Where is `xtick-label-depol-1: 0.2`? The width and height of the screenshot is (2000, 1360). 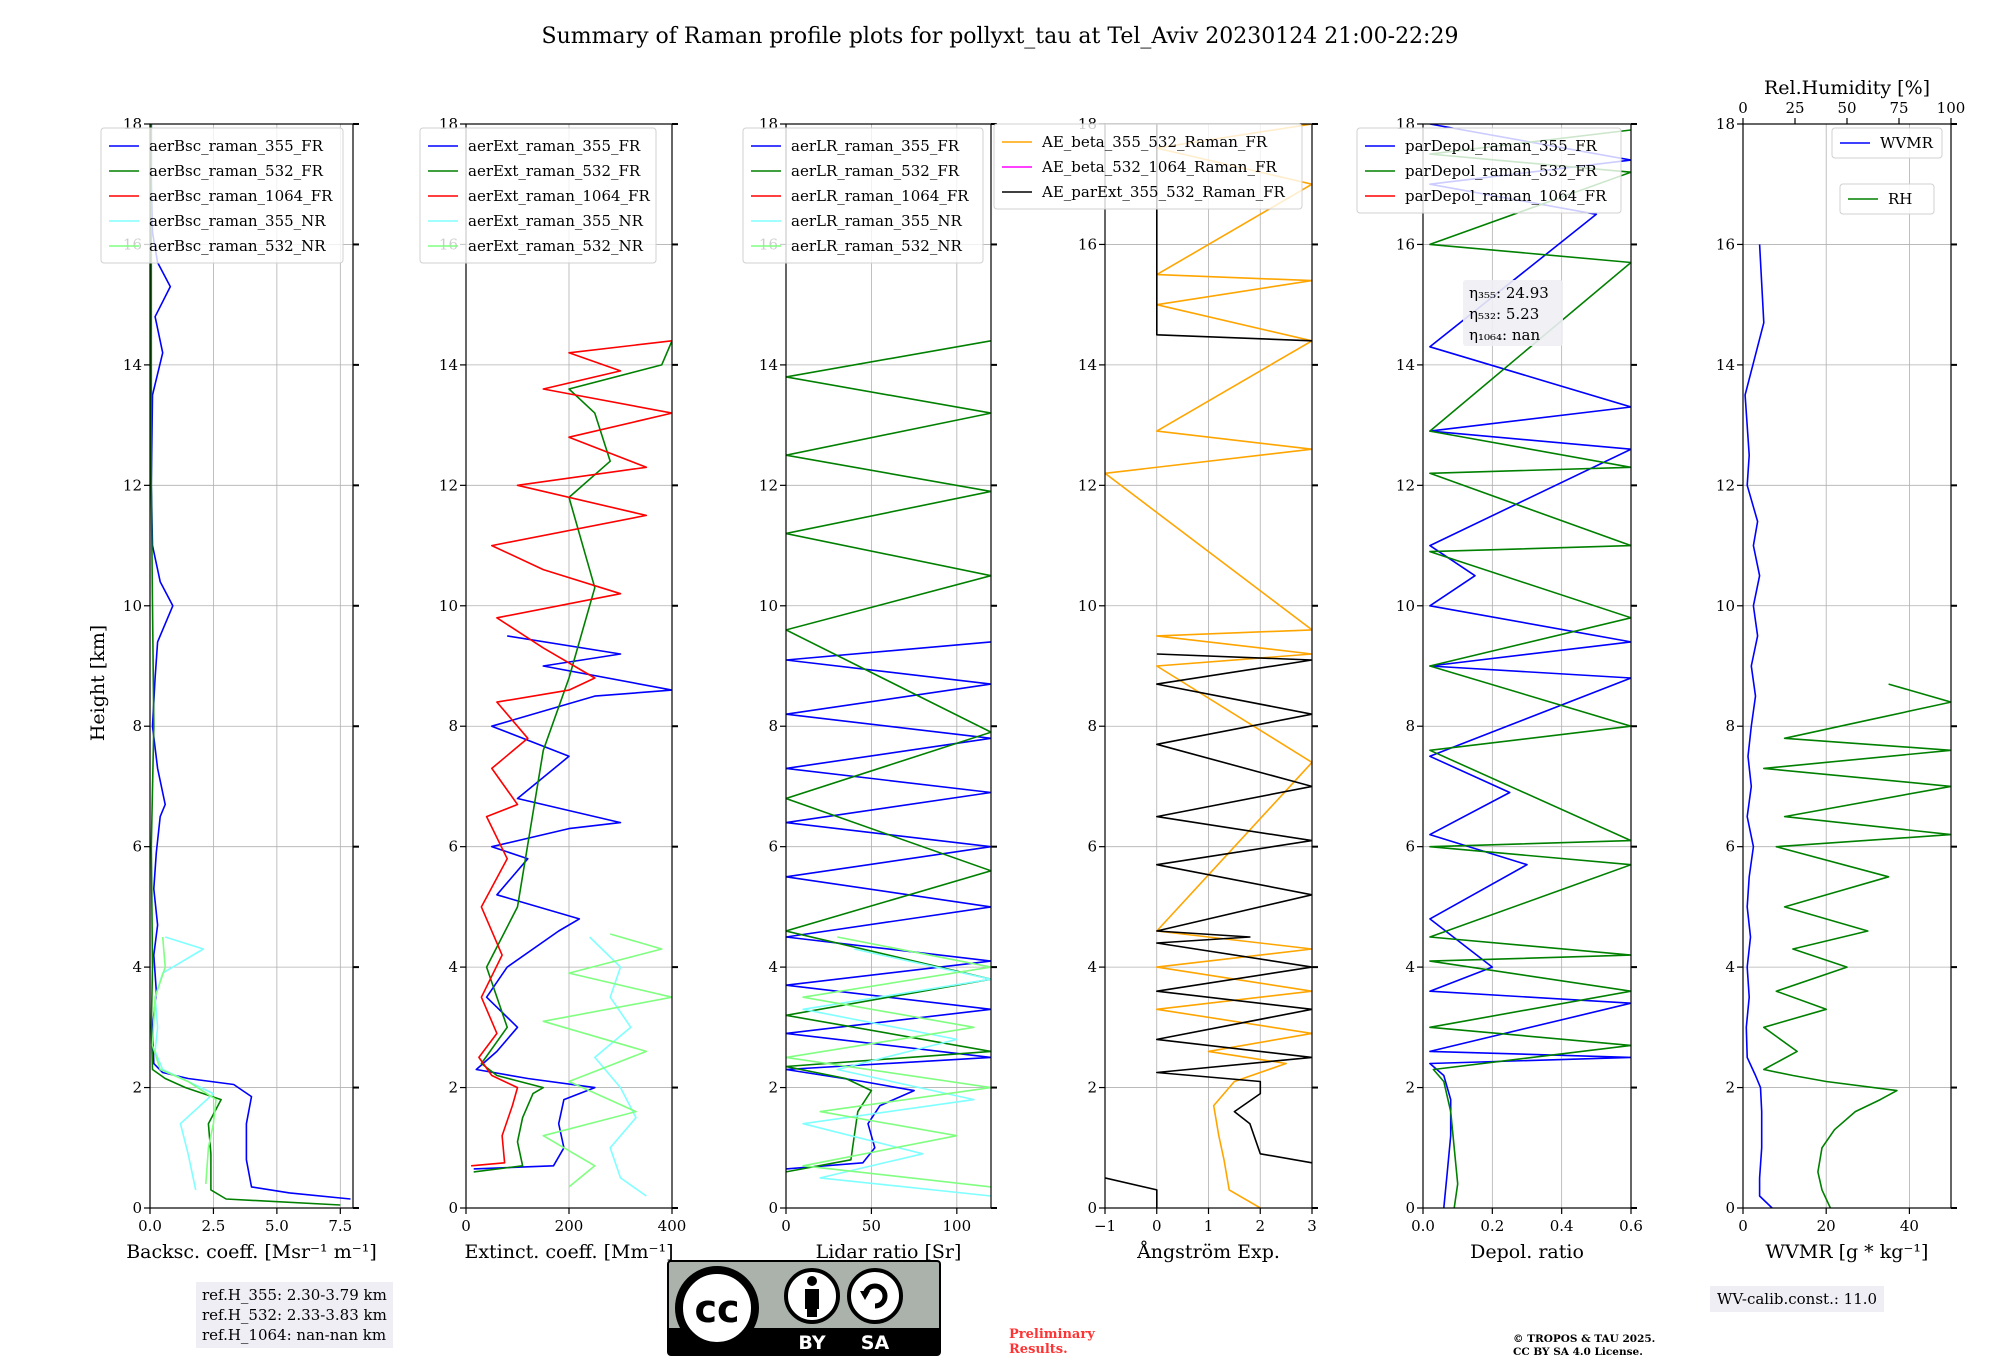
xtick-label-depol-1: 0.2 is located at coordinates (1492, 1226).